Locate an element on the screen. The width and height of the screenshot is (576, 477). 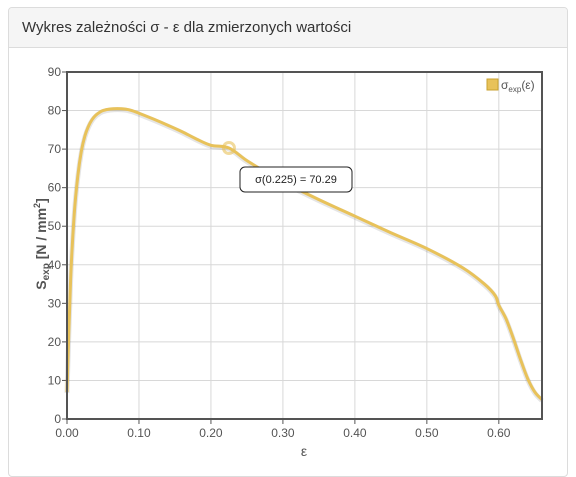
x-tick-label: 0.10 is located at coordinates (139, 433).